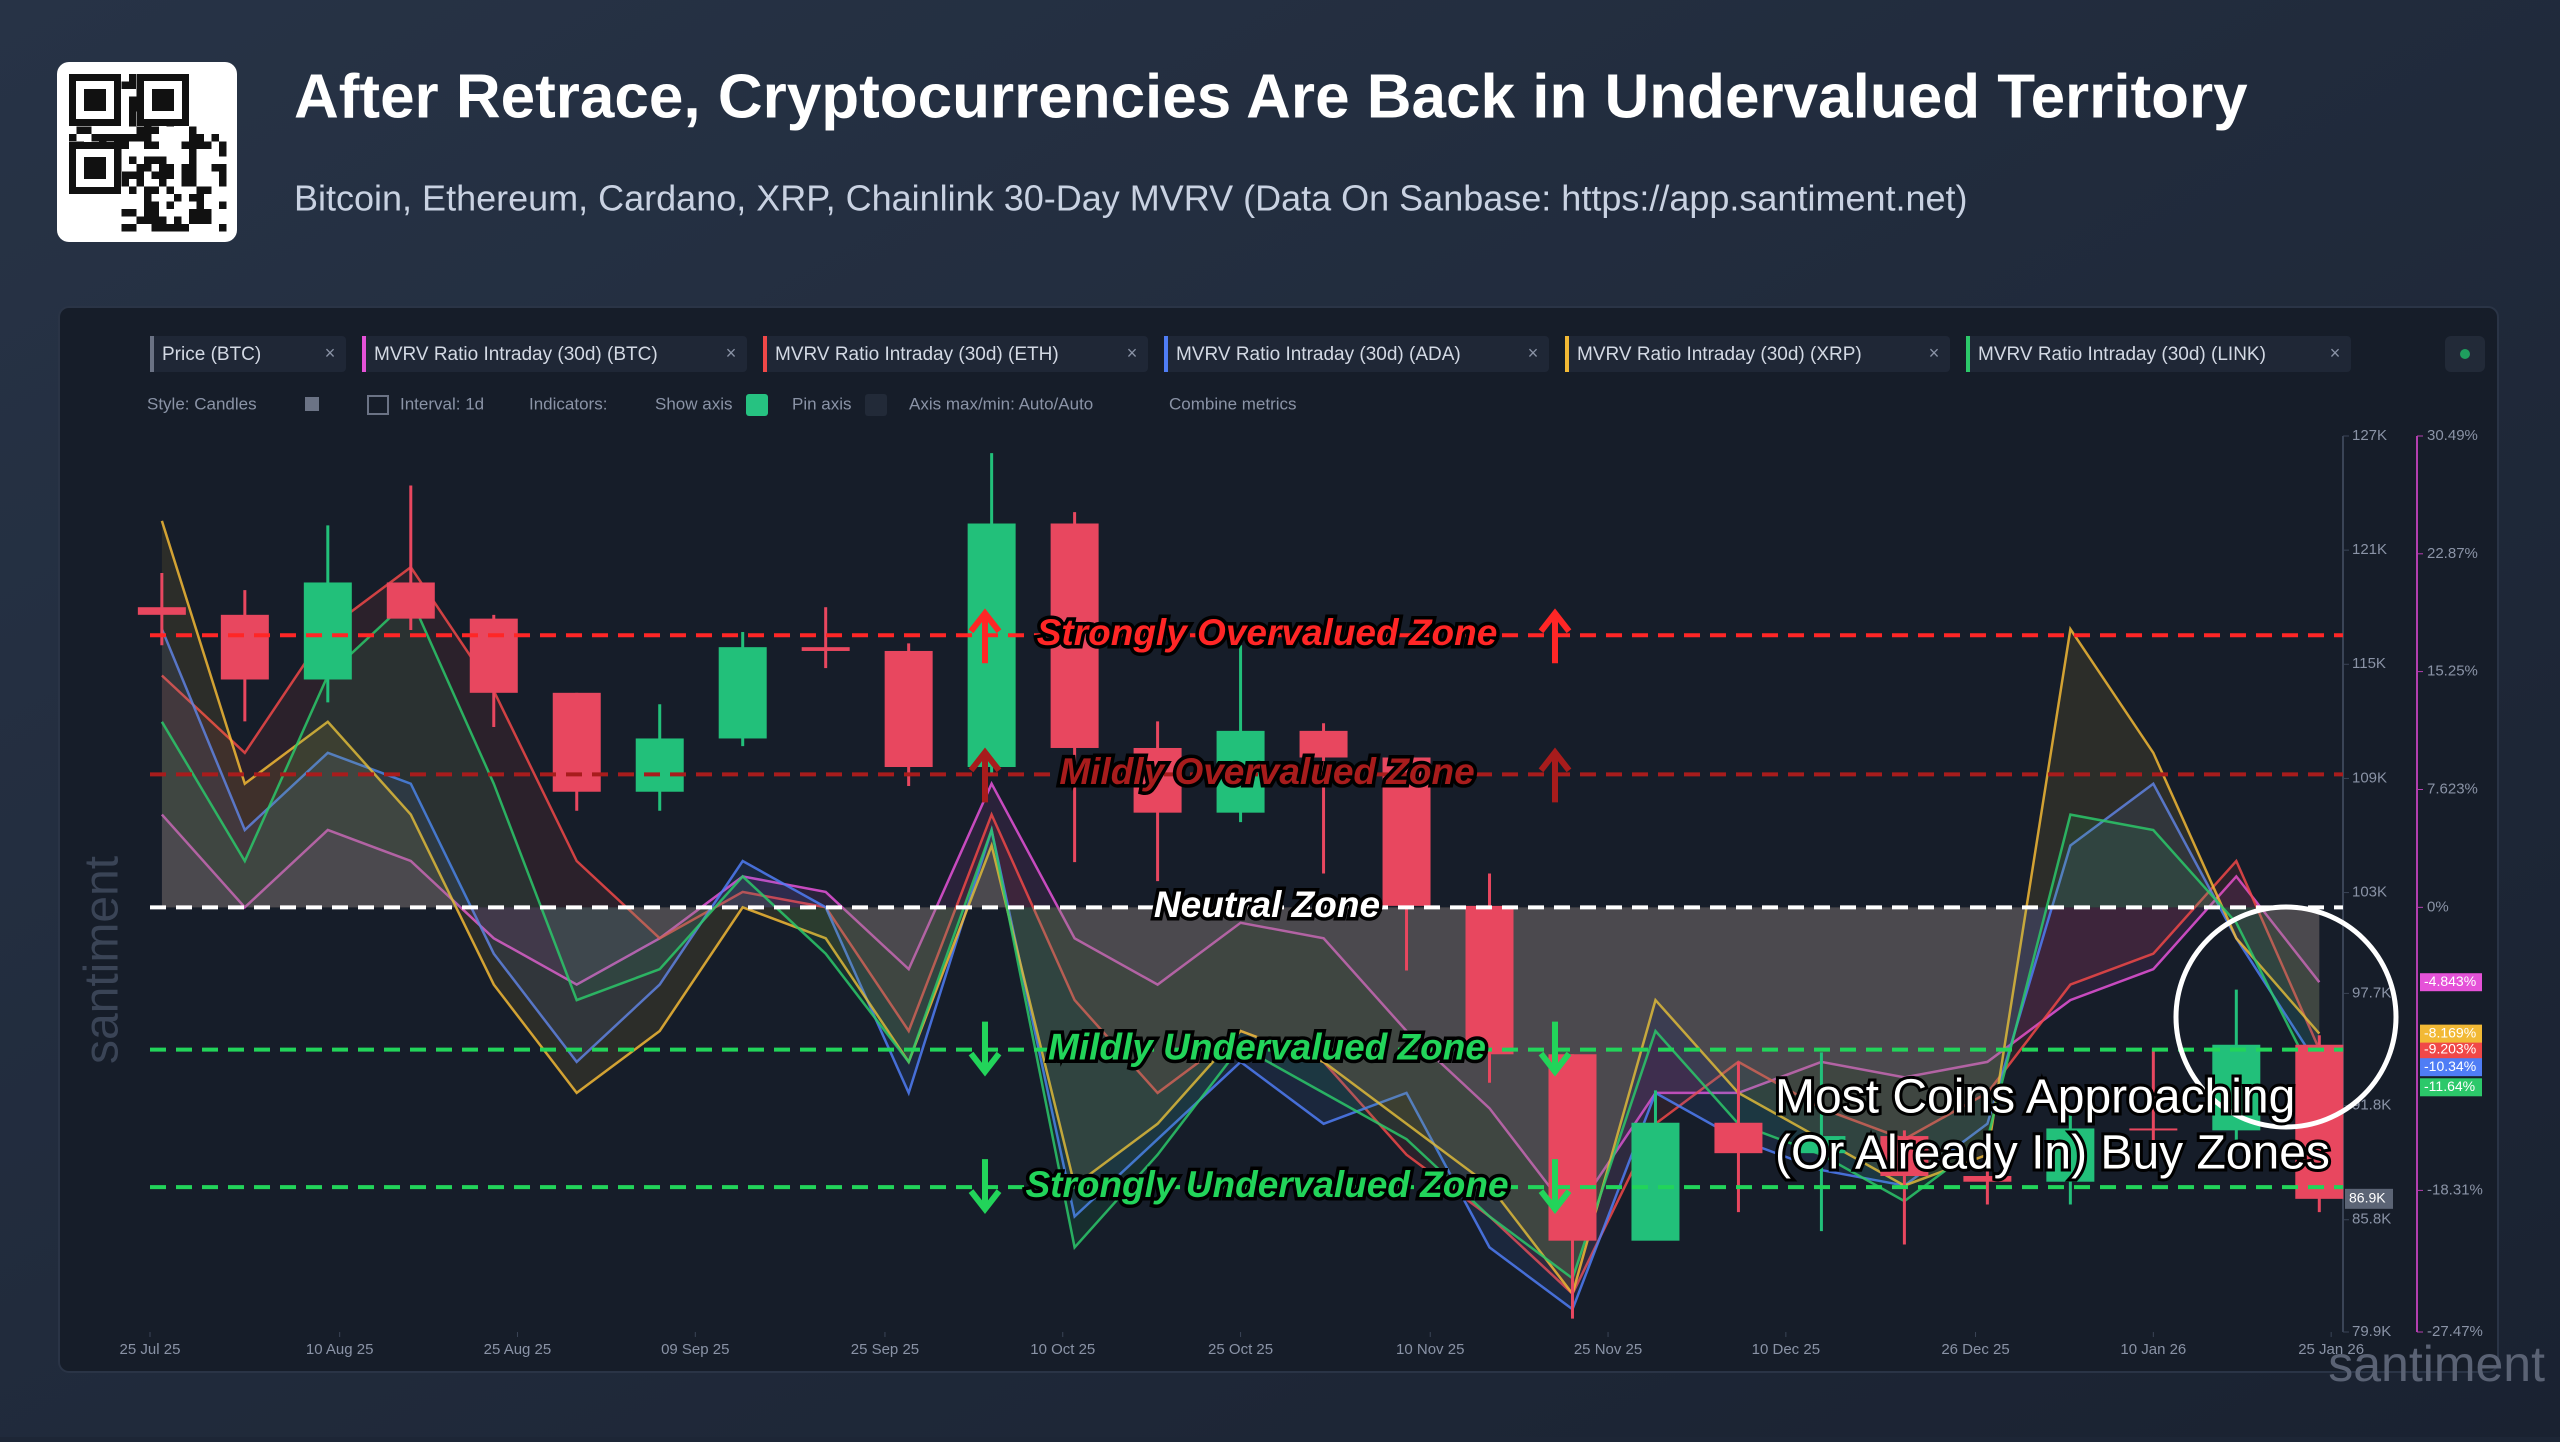 The width and height of the screenshot is (2560, 1442). What do you see at coordinates (312, 404) in the screenshot?
I see `color-swatch` at bounding box center [312, 404].